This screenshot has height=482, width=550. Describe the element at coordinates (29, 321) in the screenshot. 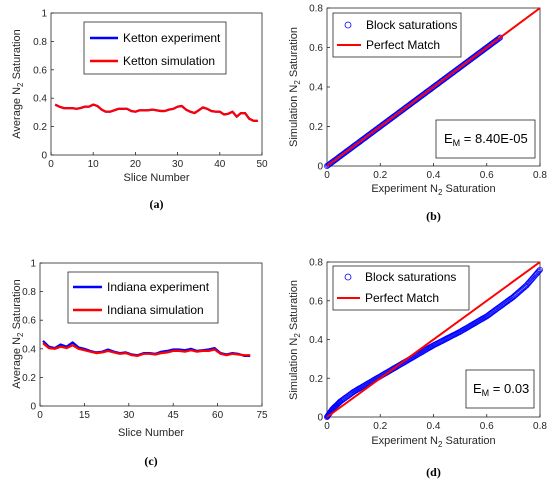

I see `y-tick-label-c-3: 0.6` at that location.